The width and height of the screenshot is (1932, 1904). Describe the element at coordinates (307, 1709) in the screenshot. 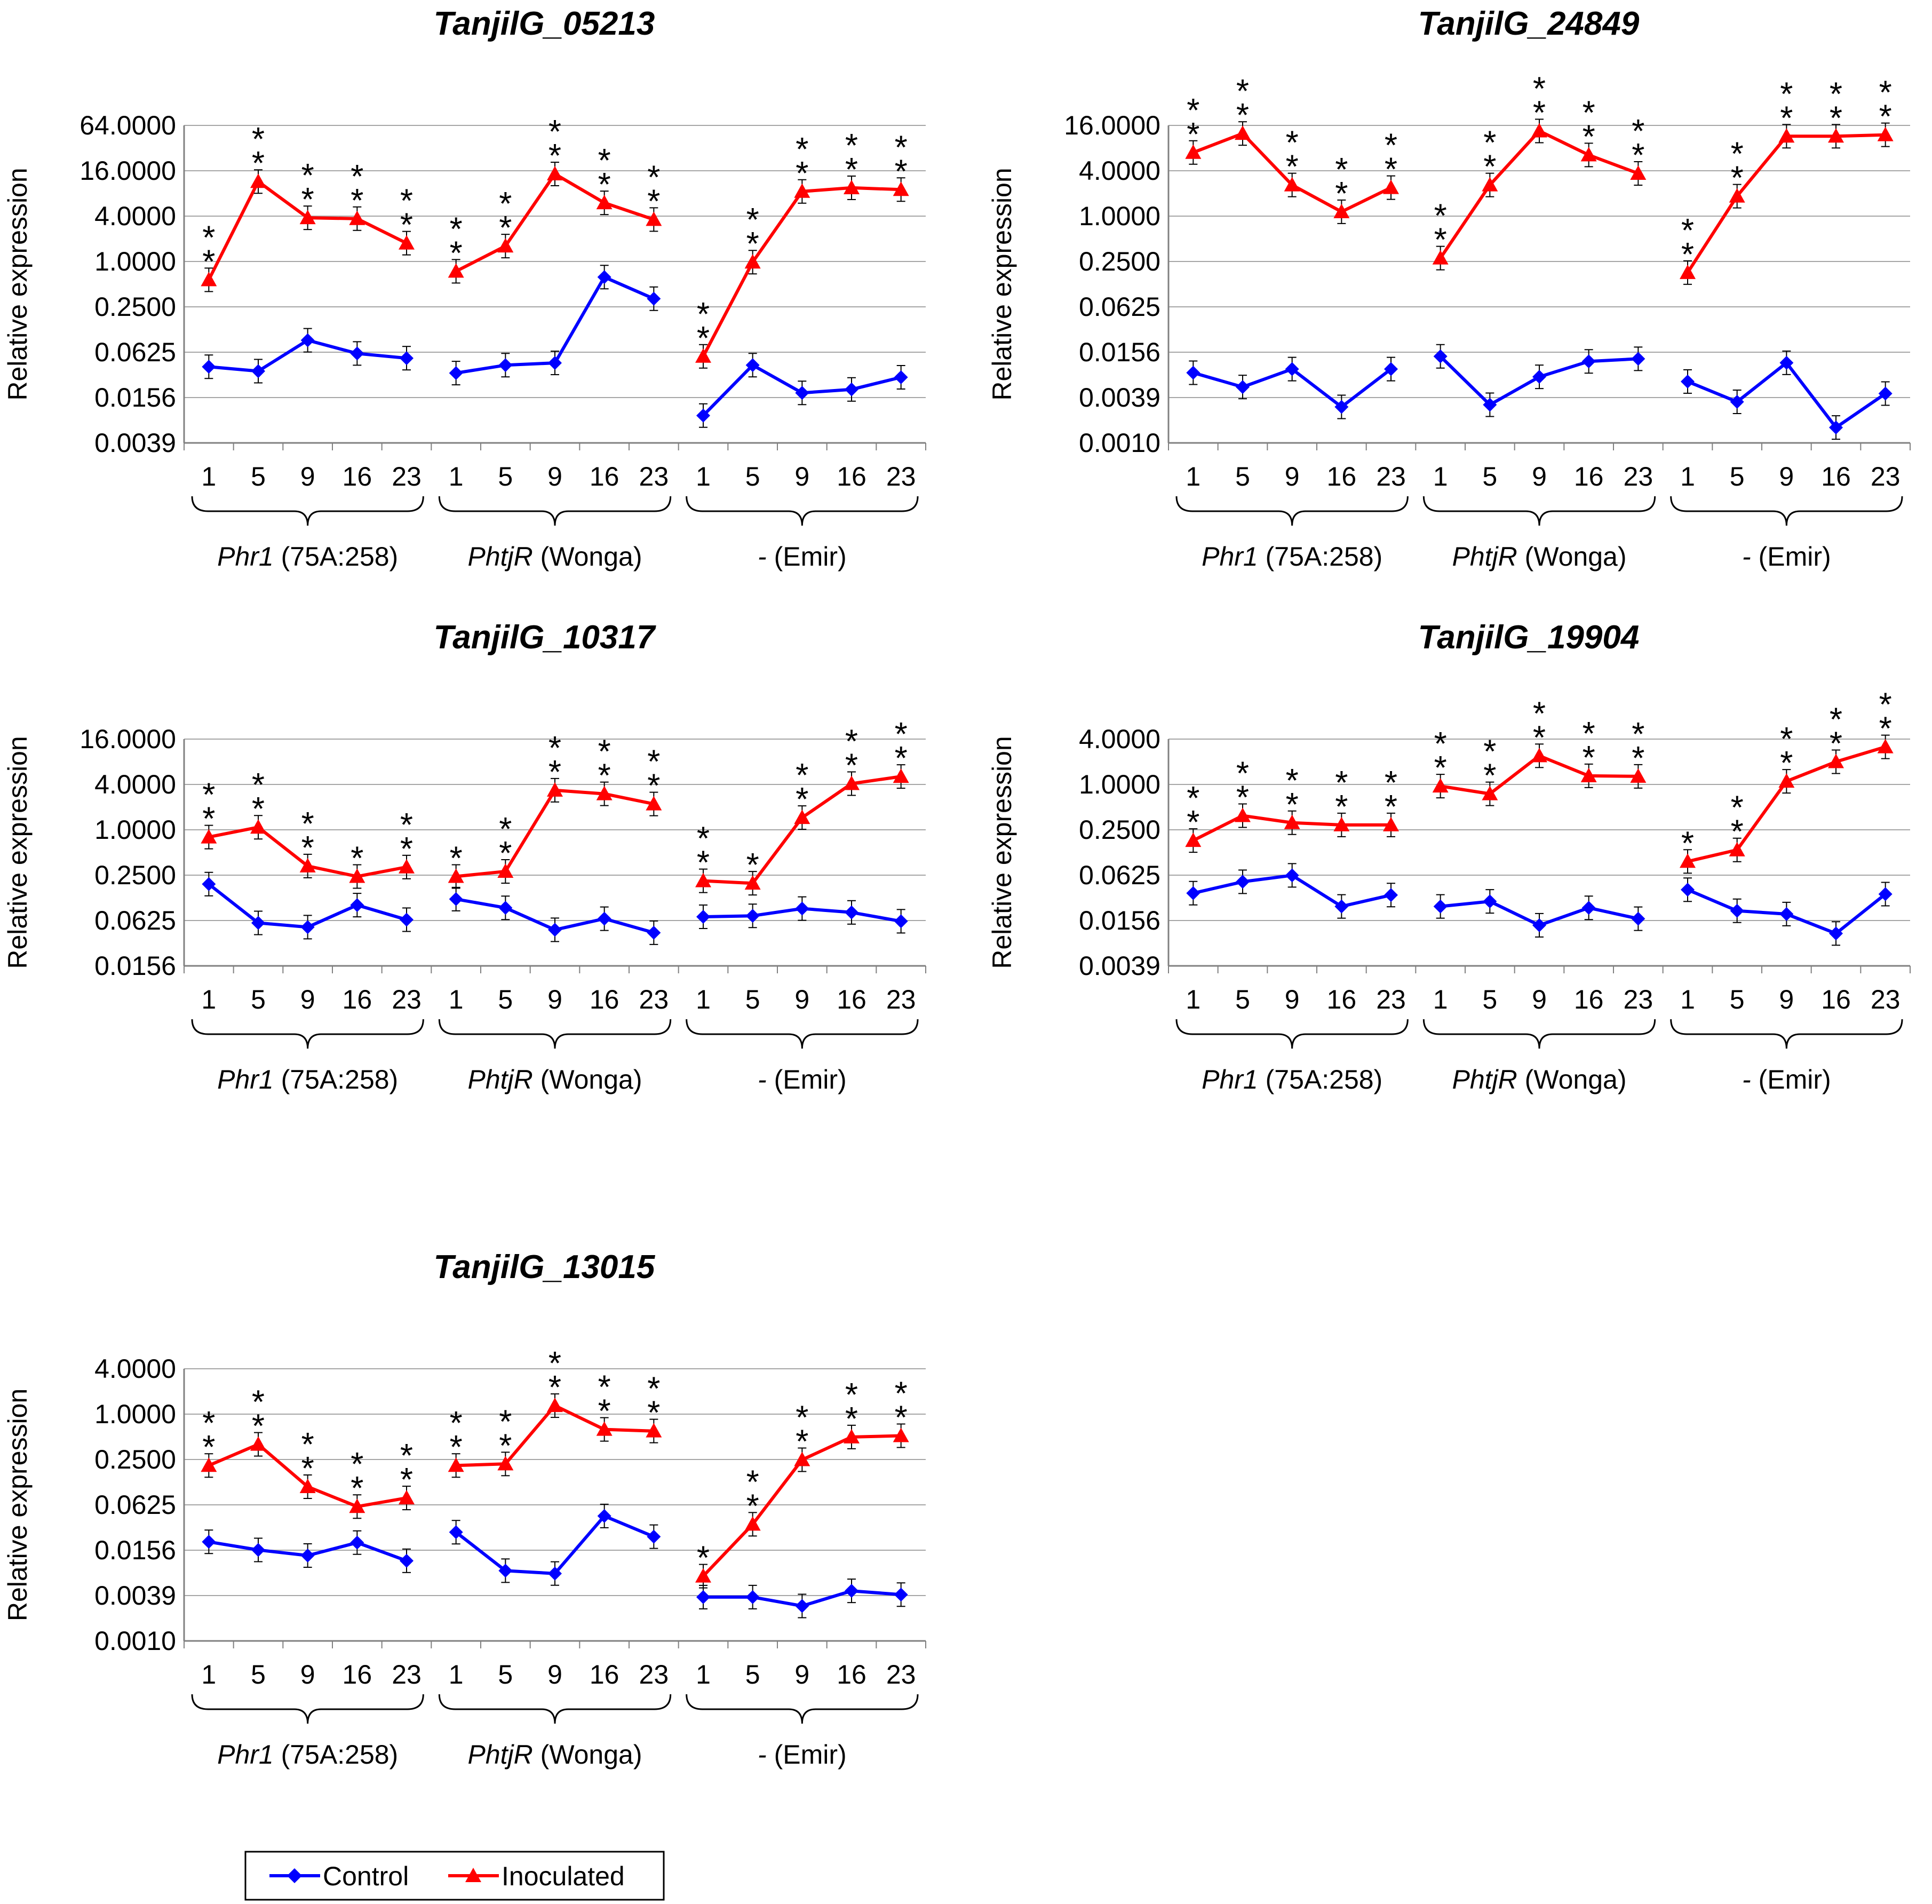

I see `group-brace` at that location.